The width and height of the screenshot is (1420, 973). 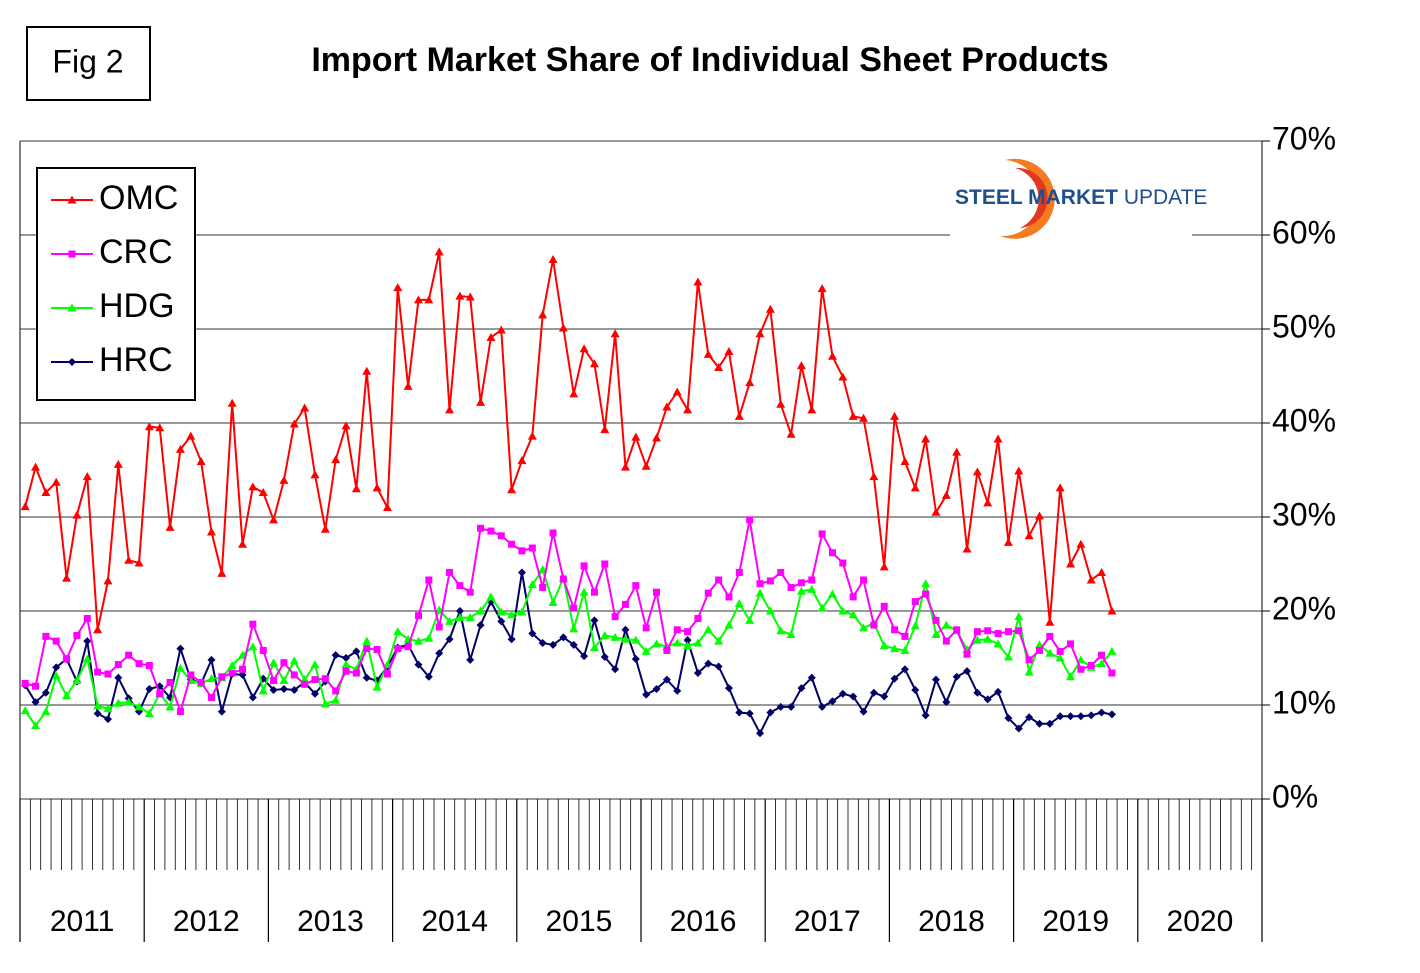 I want to click on logo-text: STEEL MARKET UPDATE, so click(x=1081, y=197).